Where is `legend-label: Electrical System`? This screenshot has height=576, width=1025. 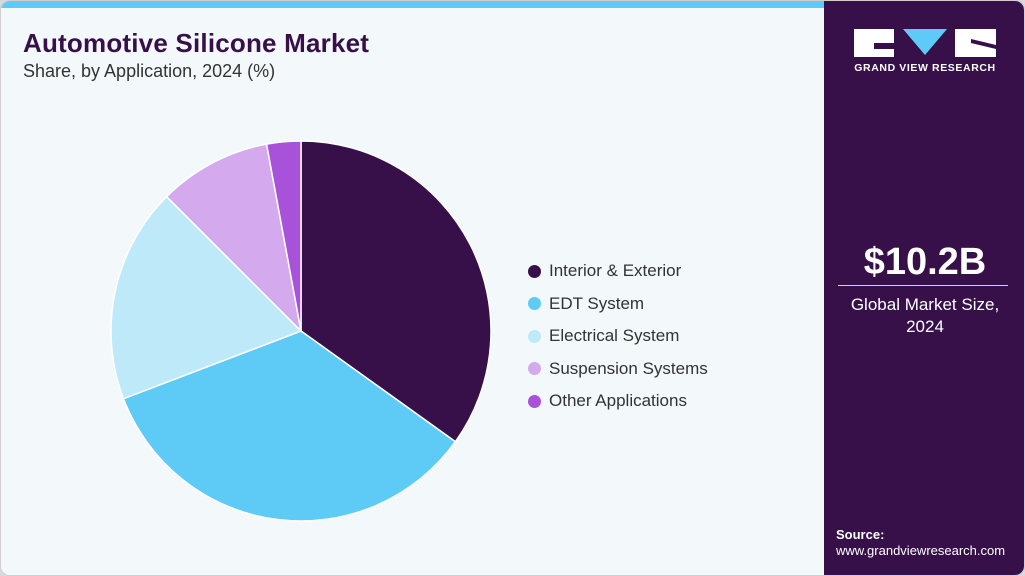
legend-label: Electrical System is located at coordinates (614, 336).